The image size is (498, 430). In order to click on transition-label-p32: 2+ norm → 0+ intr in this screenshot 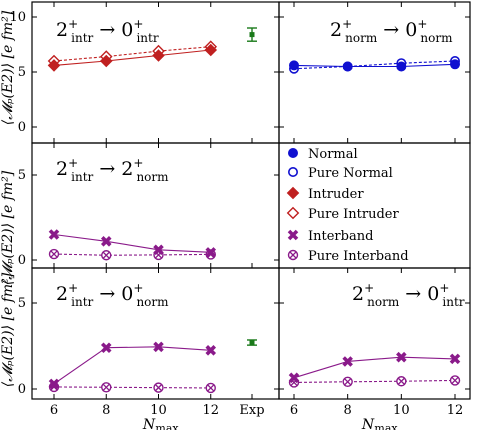, I will do `click(408, 295)`.